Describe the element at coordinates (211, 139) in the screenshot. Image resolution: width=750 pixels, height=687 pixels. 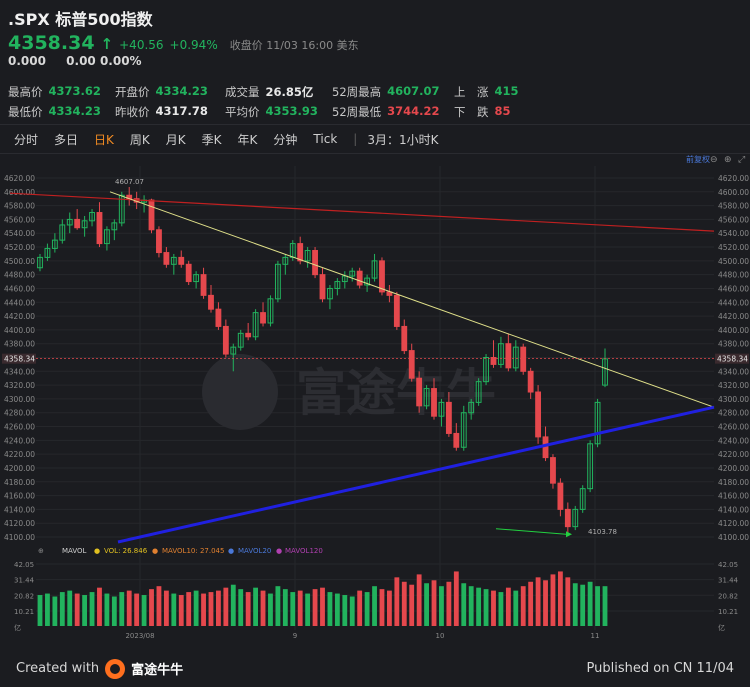
I see `tab-quarterly-k: 季K` at that location.